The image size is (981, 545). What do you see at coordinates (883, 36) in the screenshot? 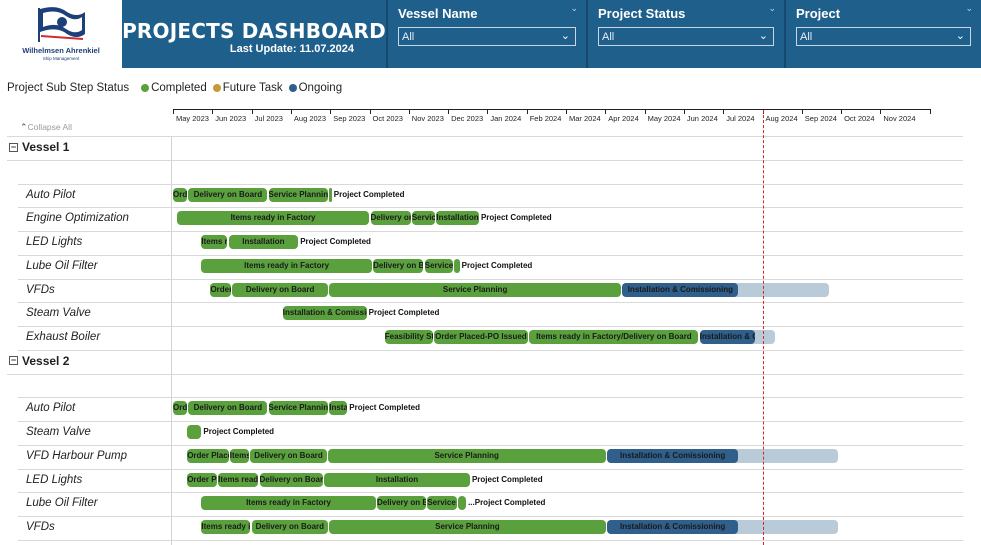
I see `project-dropdown: All ⌄` at bounding box center [883, 36].